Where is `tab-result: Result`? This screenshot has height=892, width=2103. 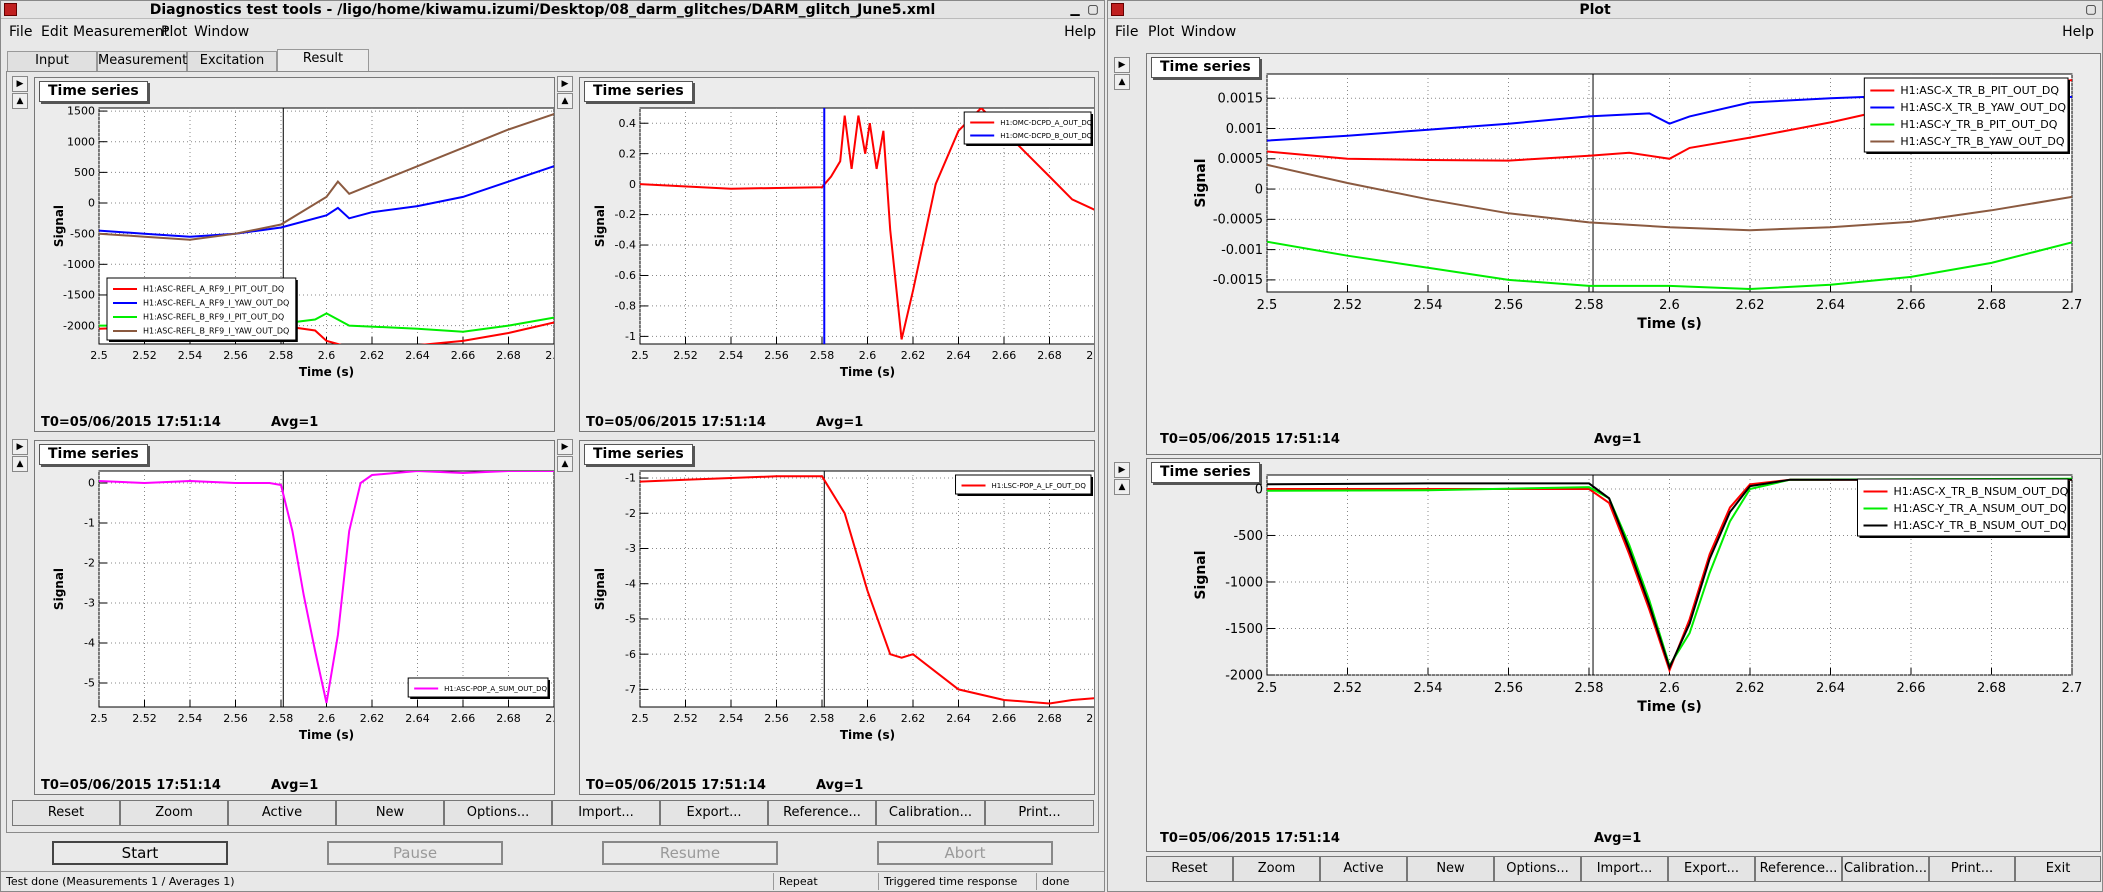
tab-result: Result is located at coordinates (323, 60).